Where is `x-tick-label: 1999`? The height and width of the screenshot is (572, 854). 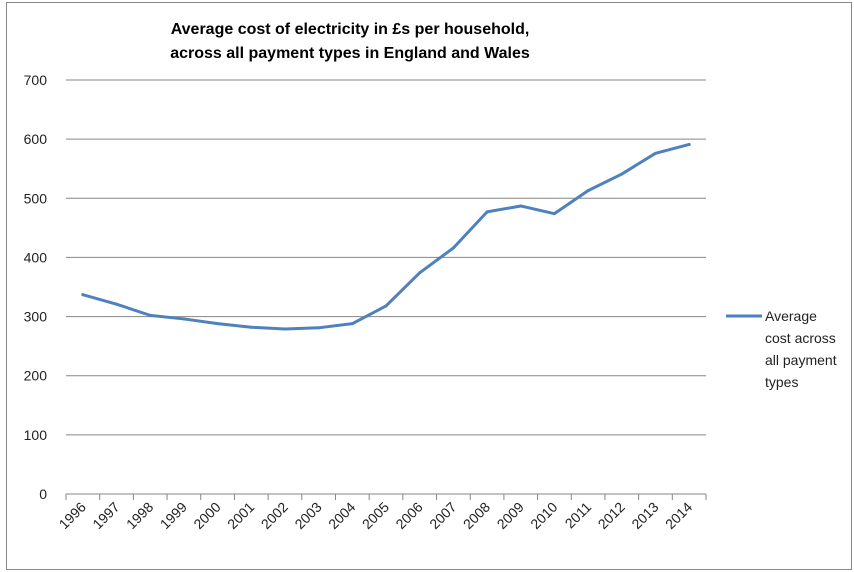
x-tick-label: 1999 is located at coordinates (173, 515).